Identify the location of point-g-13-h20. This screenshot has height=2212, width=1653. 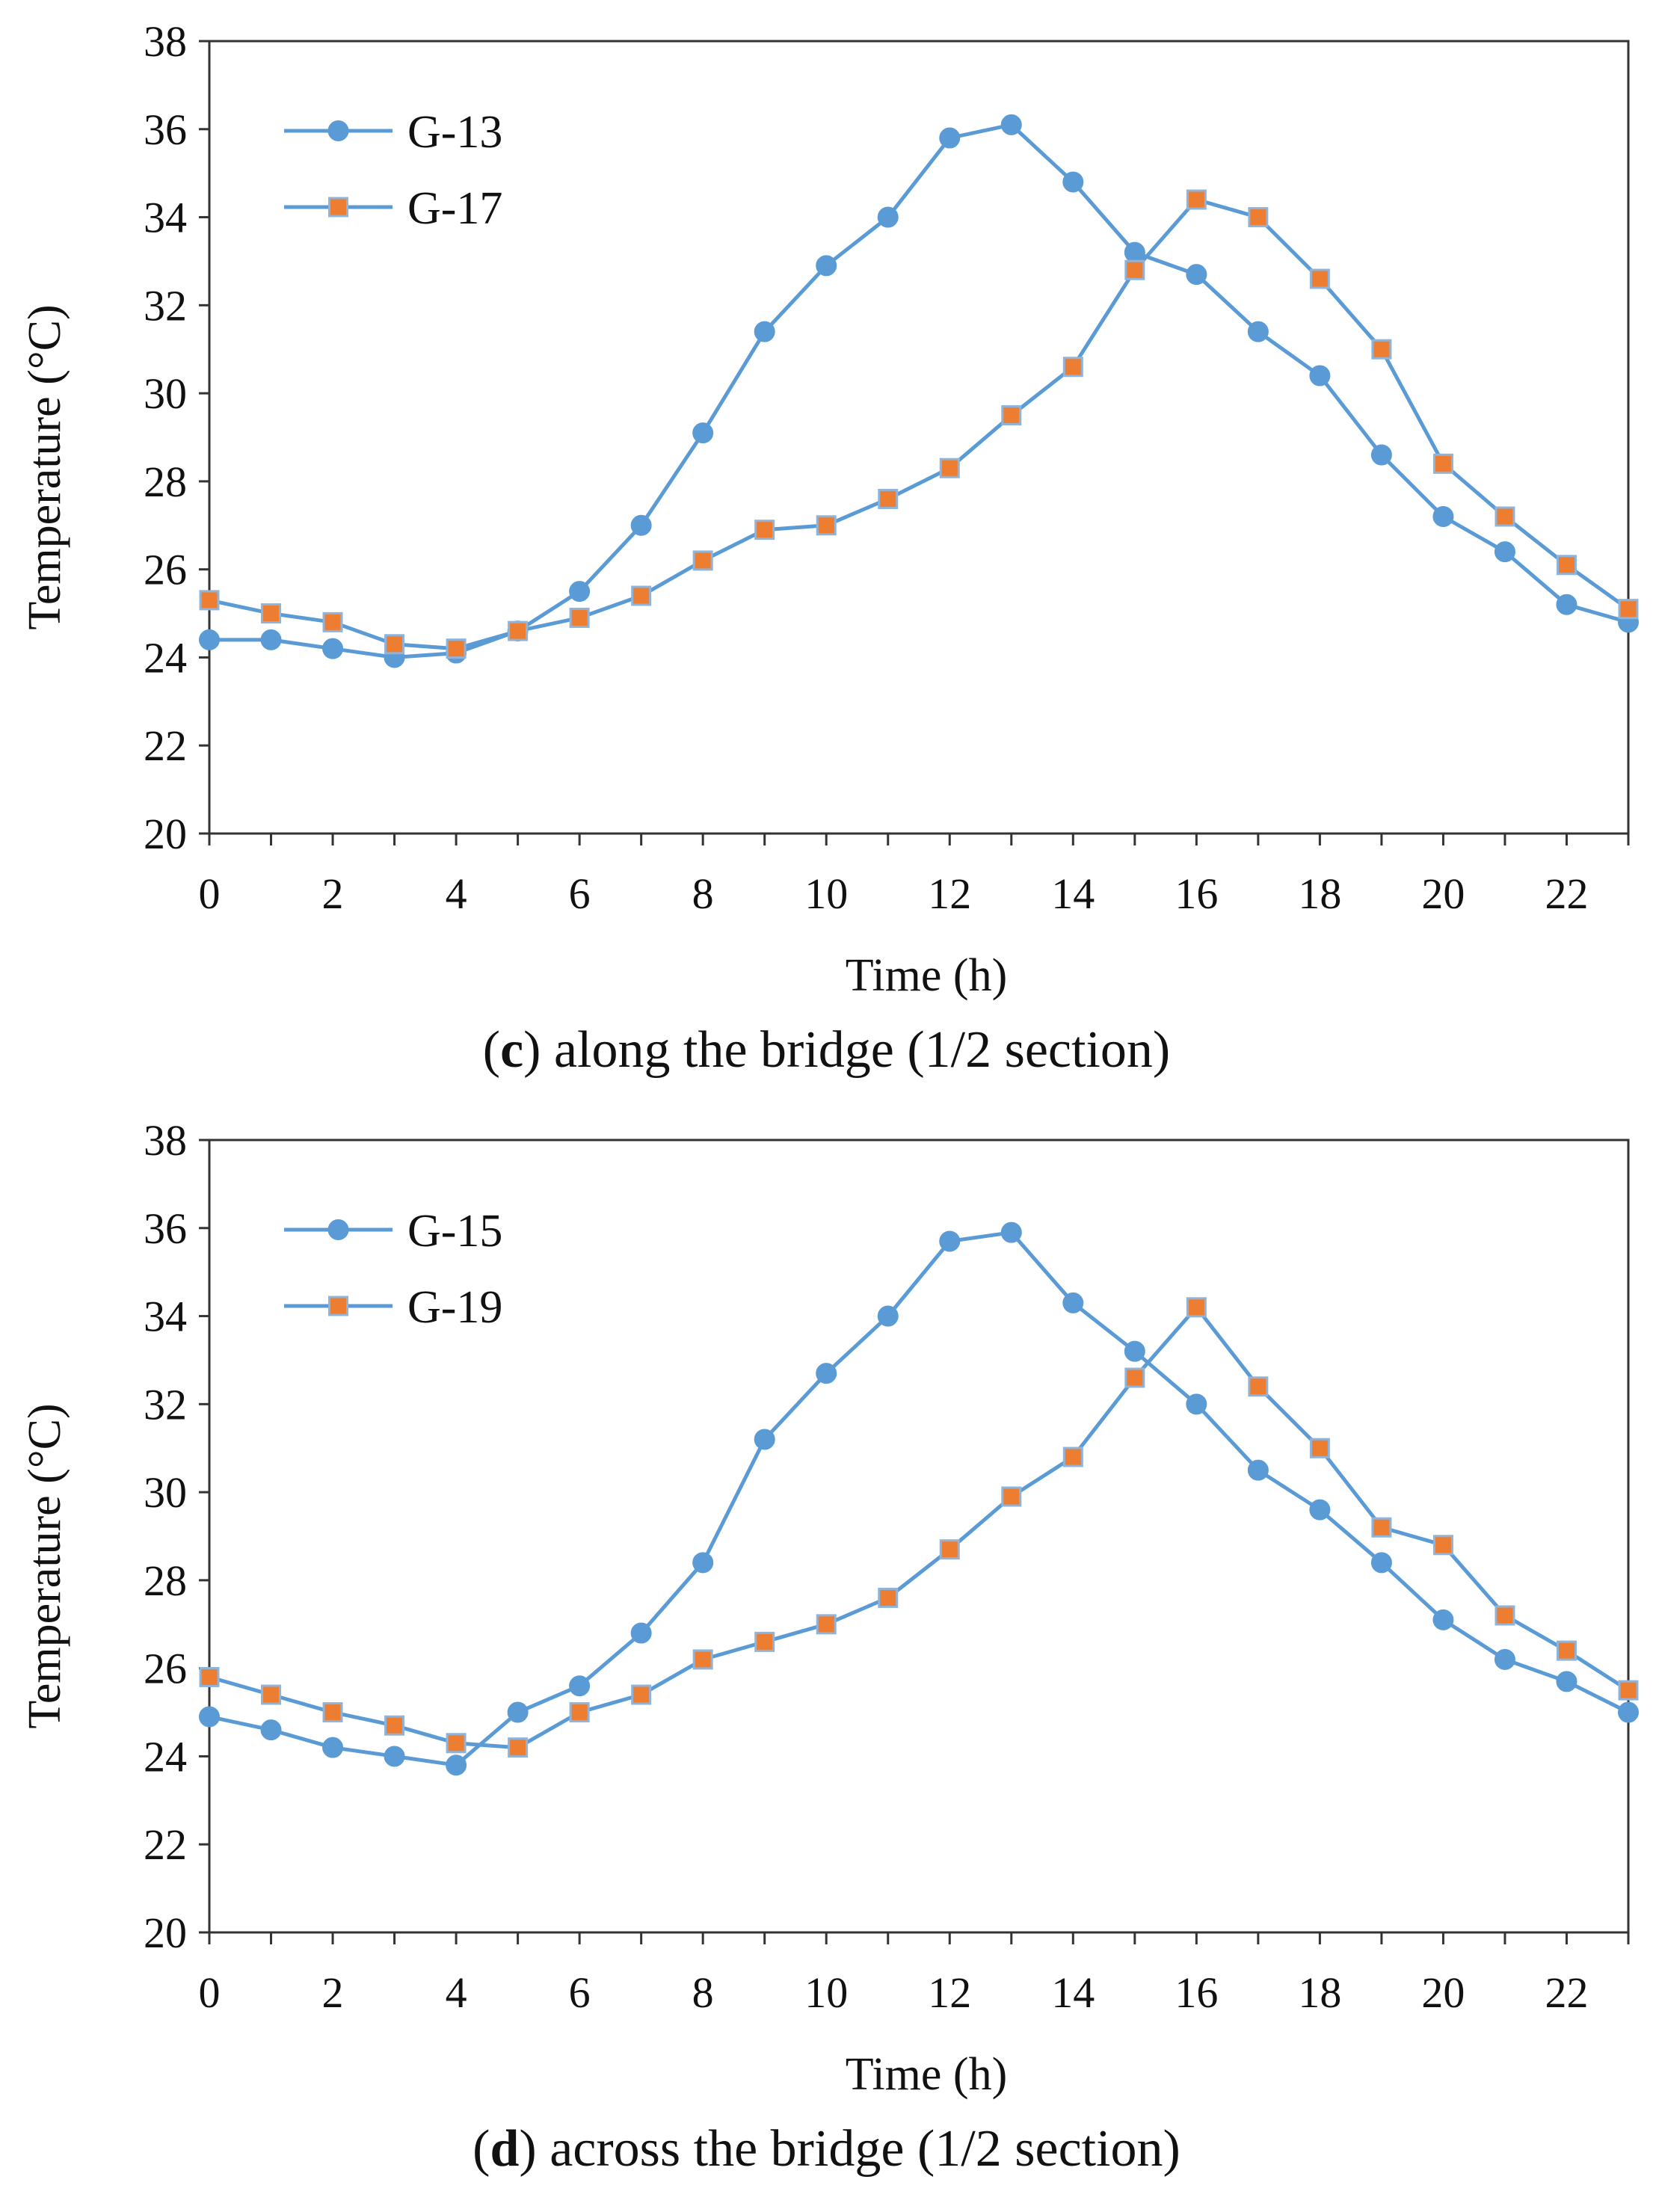
(1443, 516).